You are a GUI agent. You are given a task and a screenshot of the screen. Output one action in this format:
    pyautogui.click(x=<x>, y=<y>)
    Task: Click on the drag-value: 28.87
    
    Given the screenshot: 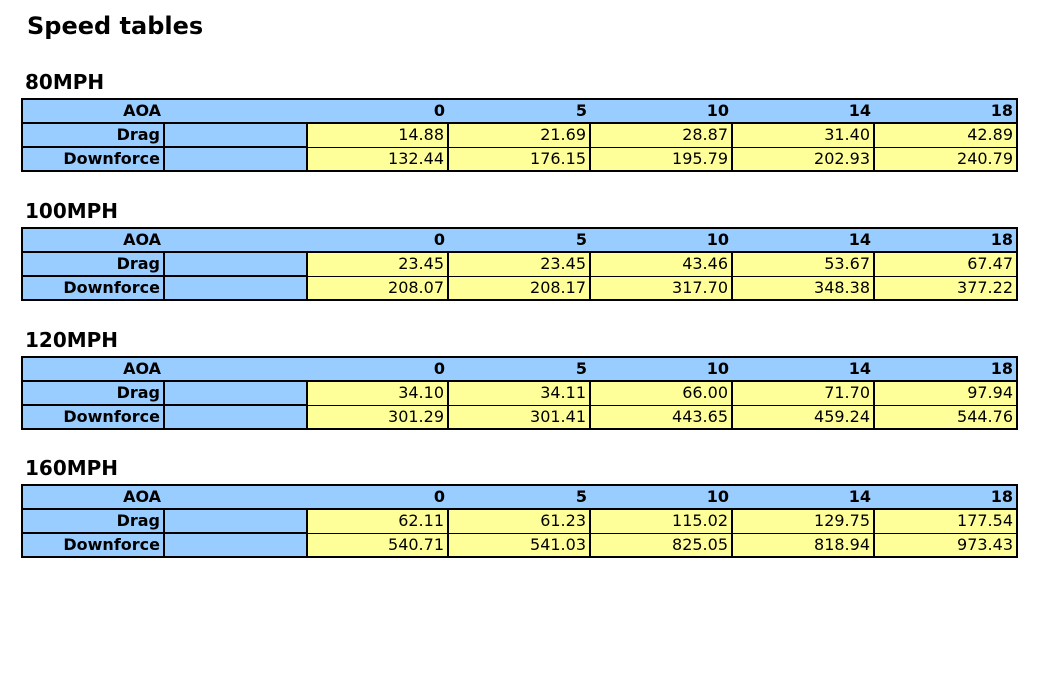 What is the action you would take?
    pyautogui.click(x=661, y=135)
    